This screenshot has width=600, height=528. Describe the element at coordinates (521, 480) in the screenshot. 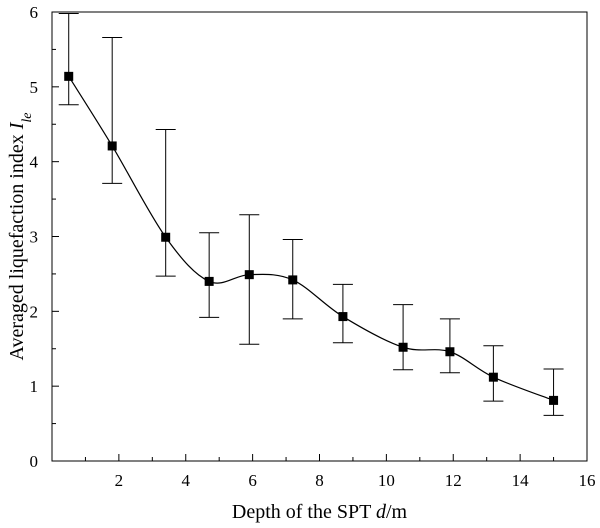

I see `x-tick-label: 14` at that location.